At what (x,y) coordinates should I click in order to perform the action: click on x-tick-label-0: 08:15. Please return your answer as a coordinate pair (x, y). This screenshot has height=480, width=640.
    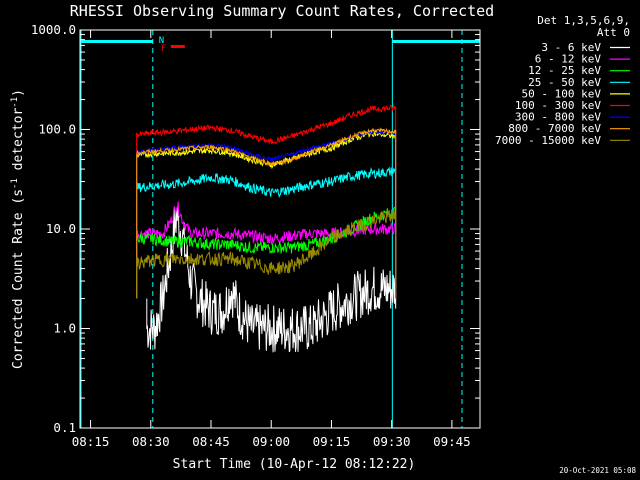
    Looking at the image, I should click on (91, 441).